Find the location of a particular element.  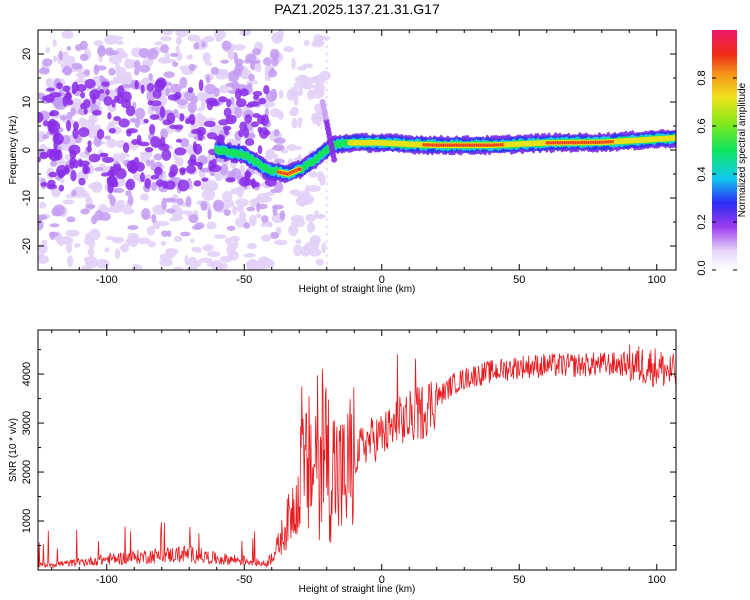

spectrogram-x-axis-label: Height of straight line (km) is located at coordinates (357, 289).